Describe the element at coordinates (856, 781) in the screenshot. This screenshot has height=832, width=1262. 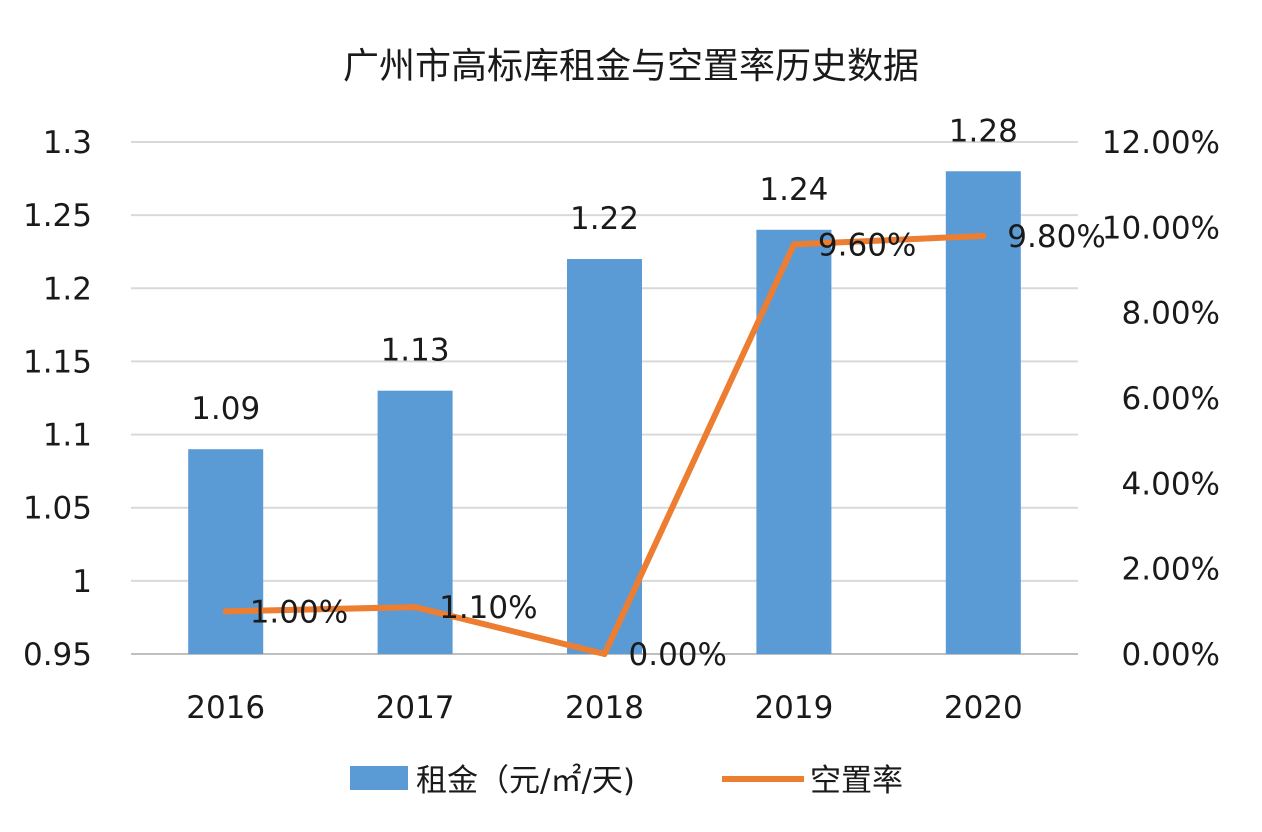
I see `legend-label-vacancy: 空置率` at that location.